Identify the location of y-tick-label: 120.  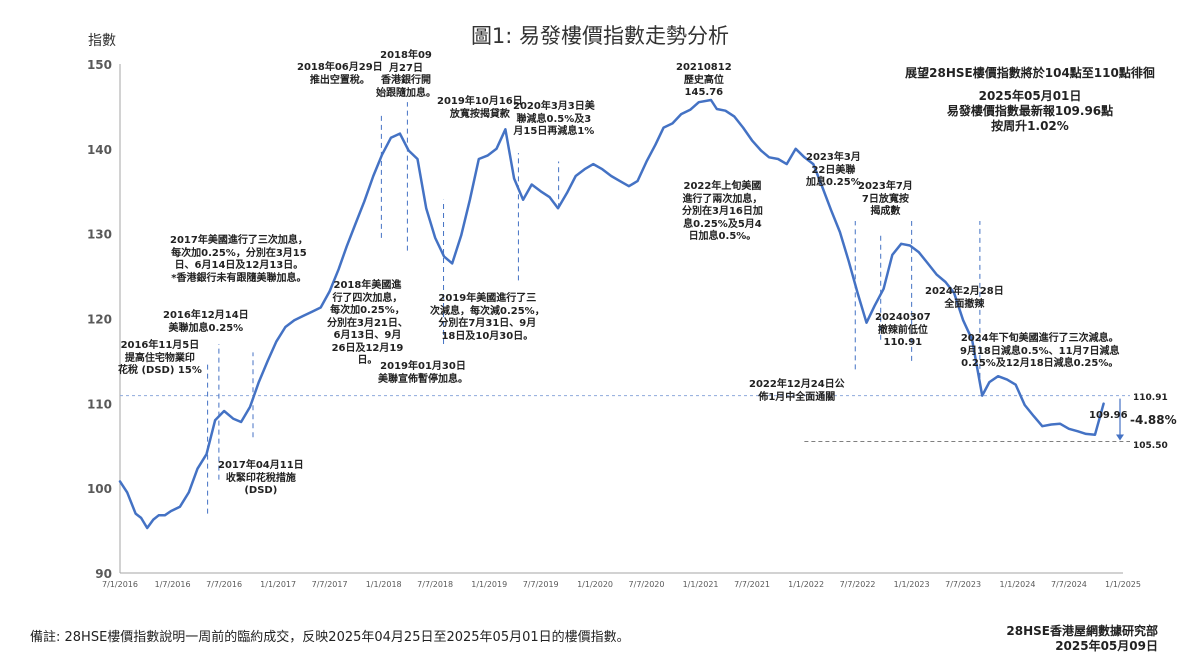
(99, 320).